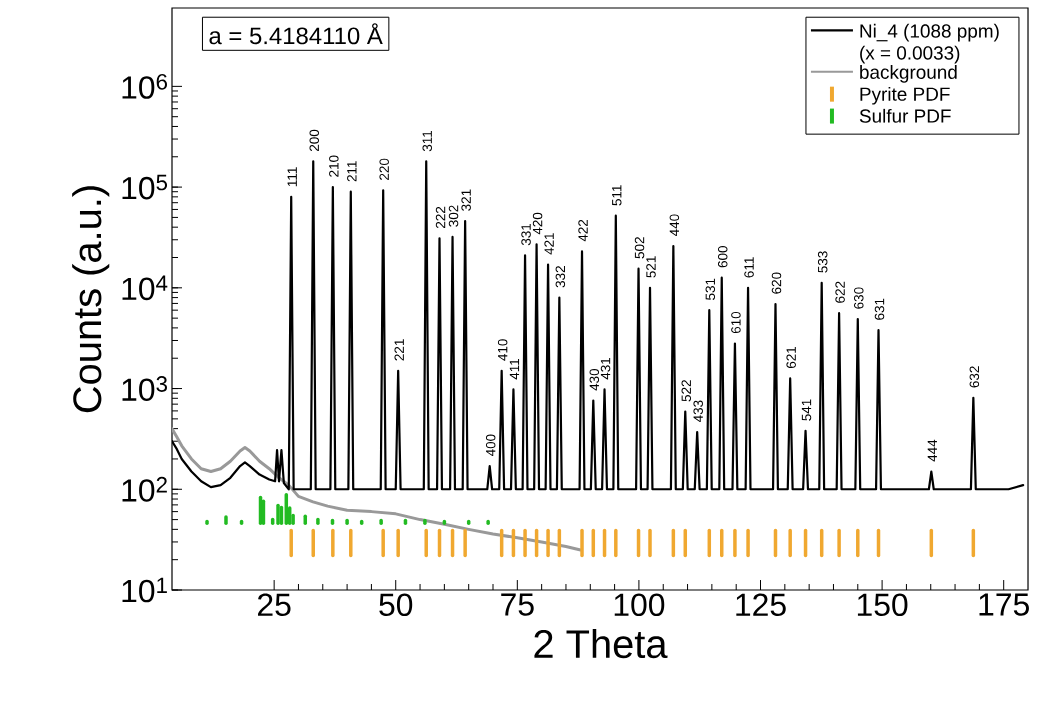  What do you see at coordinates (583, 230) in the screenshot?
I see `annotation: 422` at bounding box center [583, 230].